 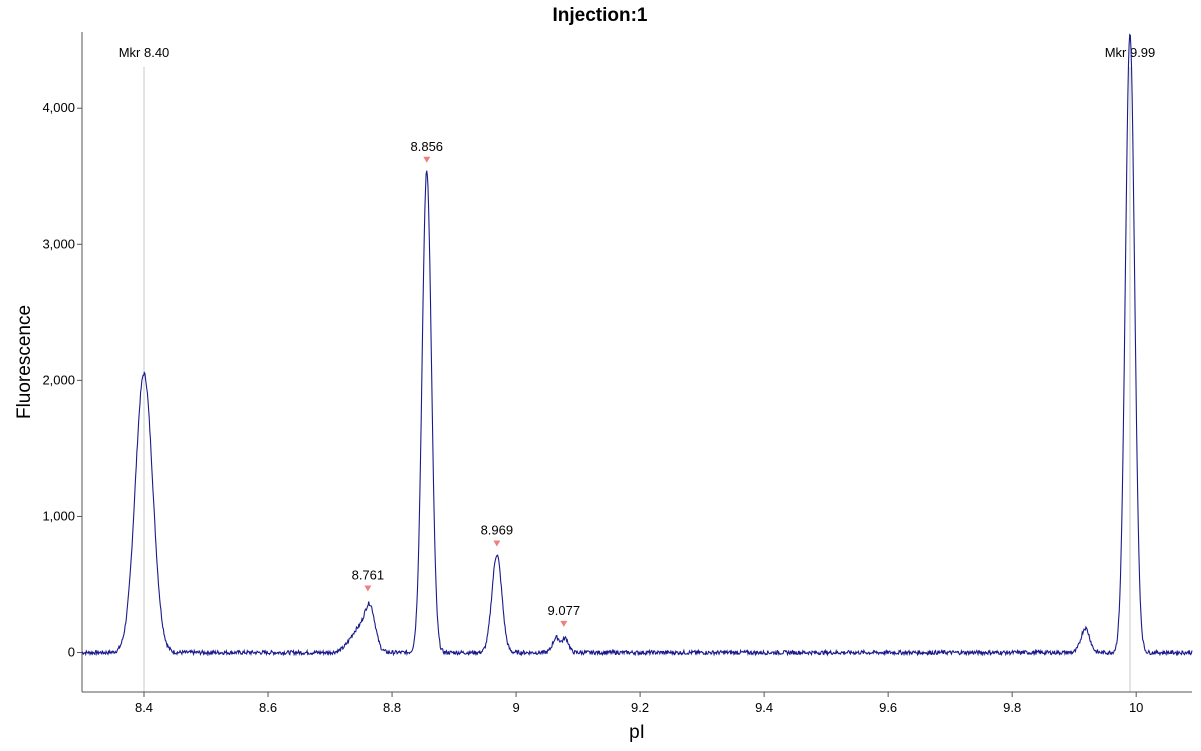 I want to click on marker-label: Mkr 8.40, so click(x=144, y=52).